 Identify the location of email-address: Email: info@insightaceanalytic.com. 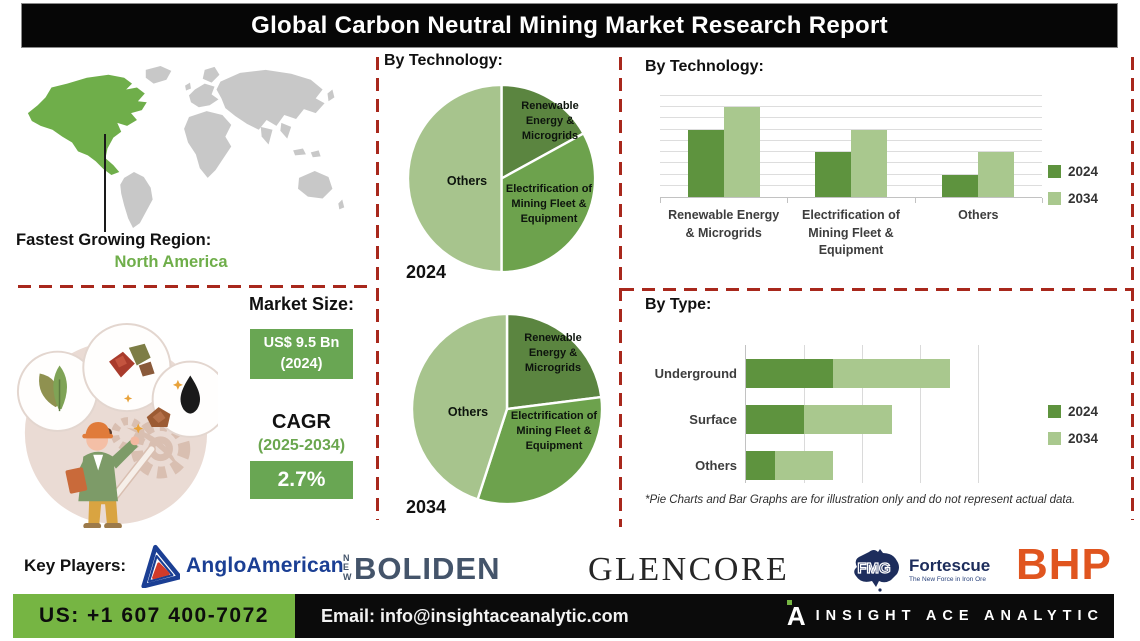
(475, 615).